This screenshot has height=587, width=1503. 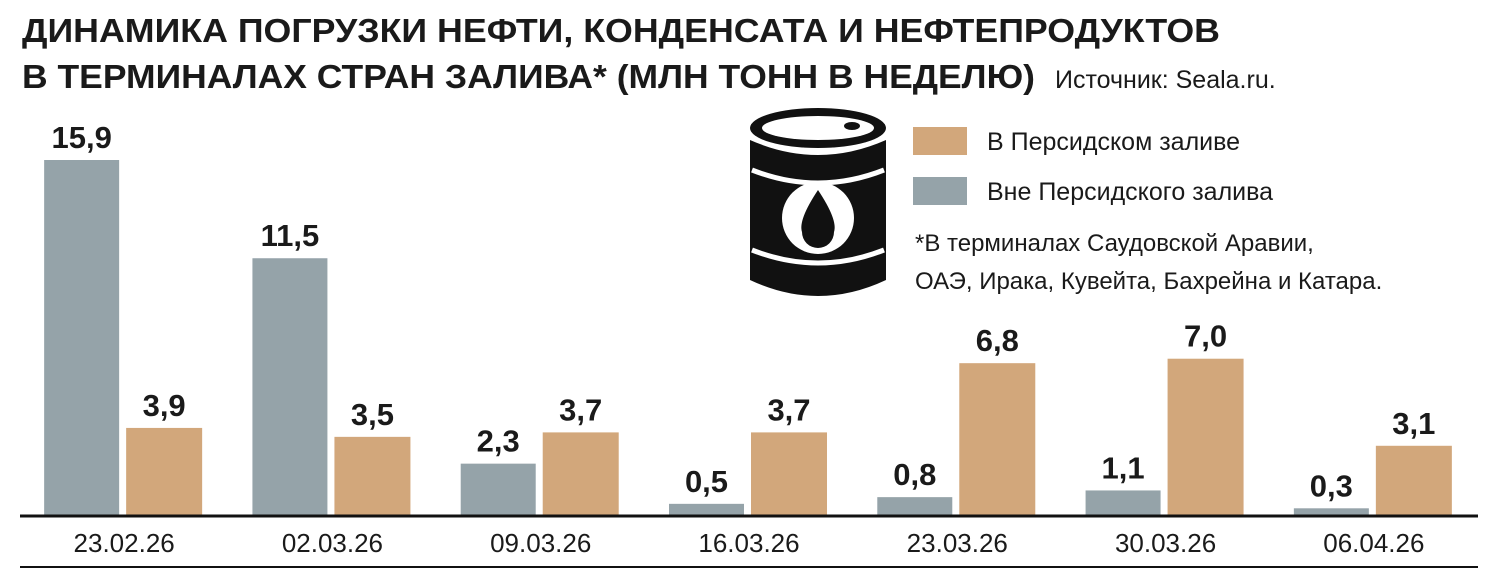 What do you see at coordinates (818, 202) in the screenshot?
I see `barrel-icon` at bounding box center [818, 202].